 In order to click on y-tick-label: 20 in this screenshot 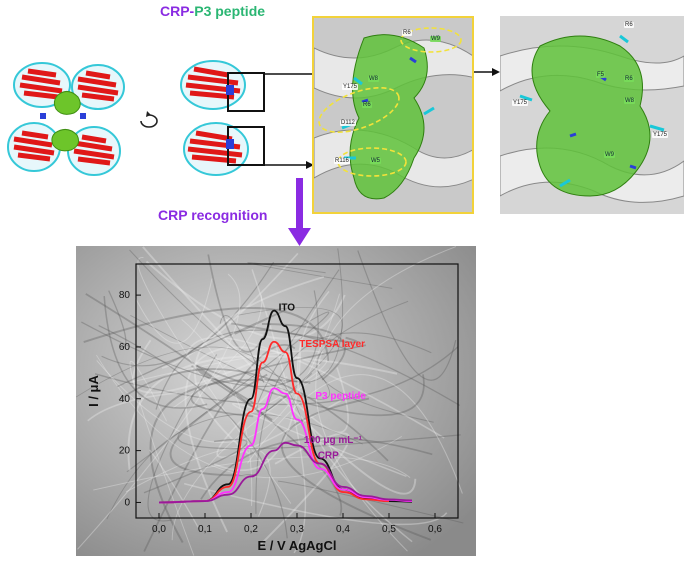, I will do `click(125, 451)`.